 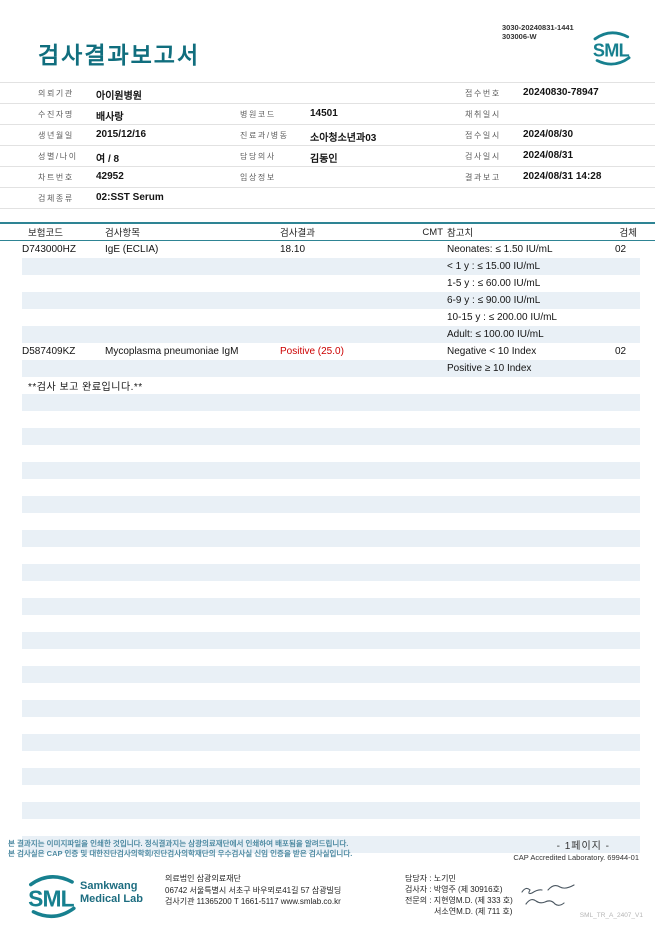 What do you see at coordinates (56, 93) in the screenshot?
I see `info-label: 의뢰기관` at bounding box center [56, 93].